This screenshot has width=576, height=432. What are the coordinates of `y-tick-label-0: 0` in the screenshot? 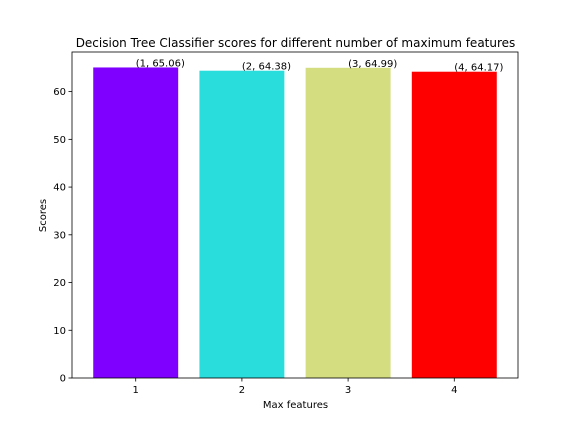 It's located at (63, 379).